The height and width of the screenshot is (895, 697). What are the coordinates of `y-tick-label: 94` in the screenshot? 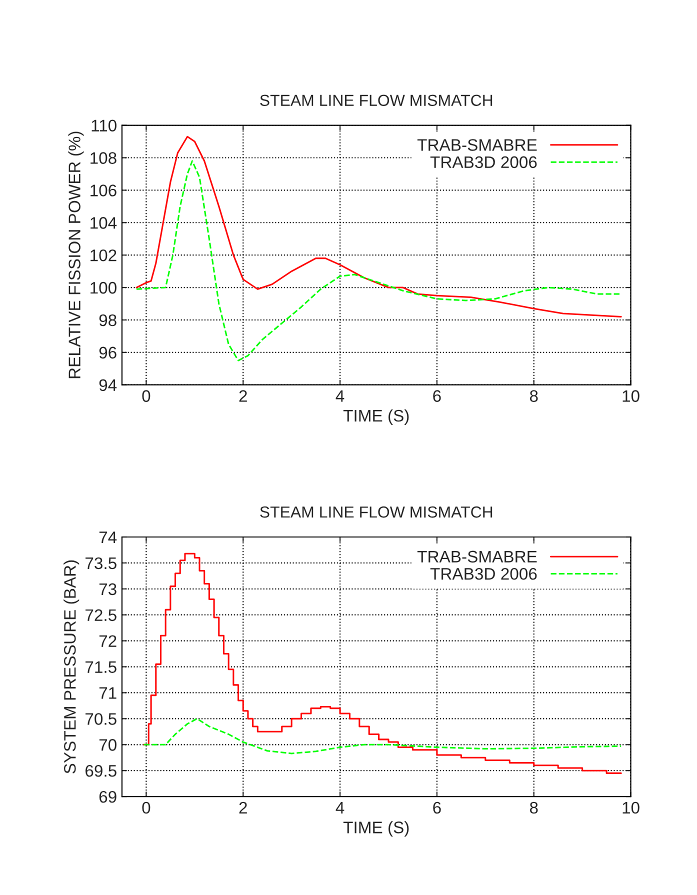 It's located at (108, 385).